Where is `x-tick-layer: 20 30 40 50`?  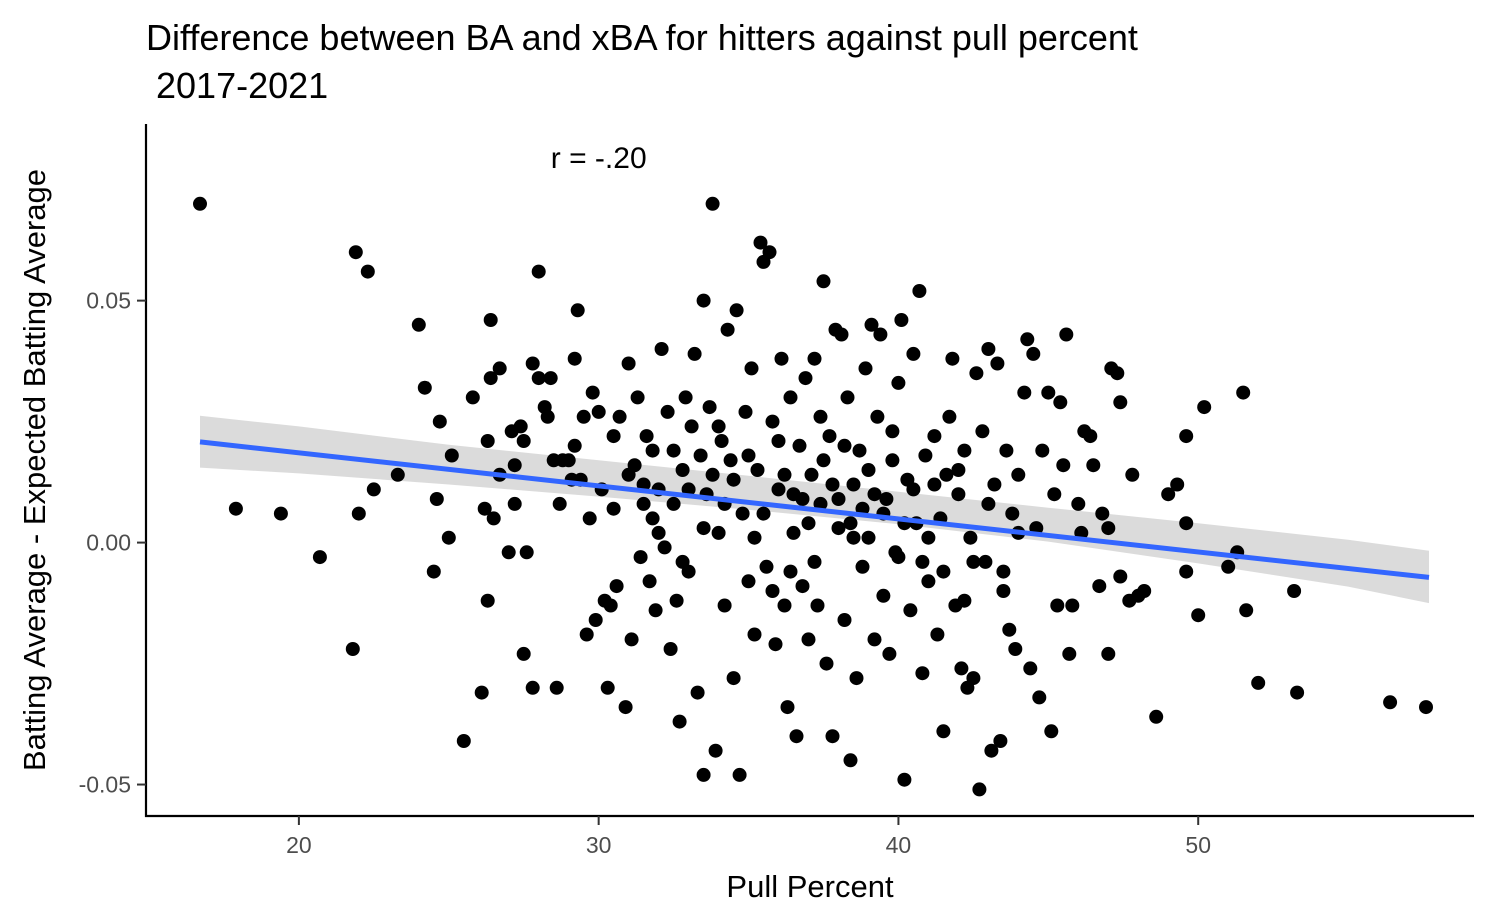 x-tick-layer: 20 30 40 50 is located at coordinates (748, 837).